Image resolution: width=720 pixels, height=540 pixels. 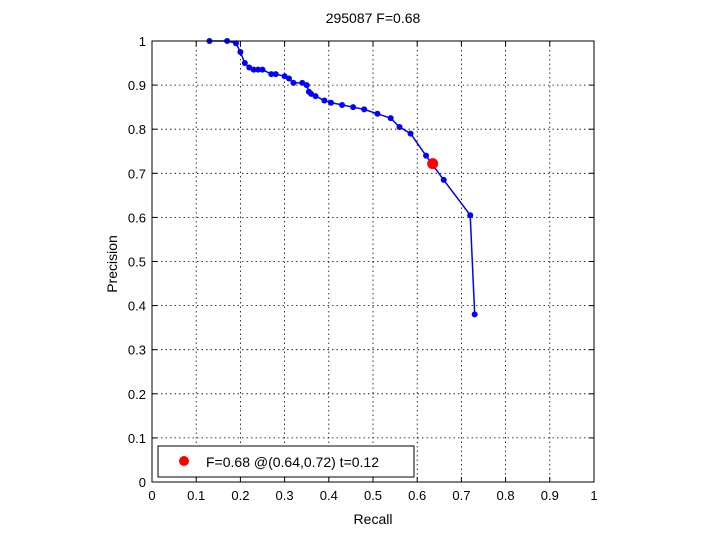 I want to click on x-axis-title: Recall, so click(x=373, y=519).